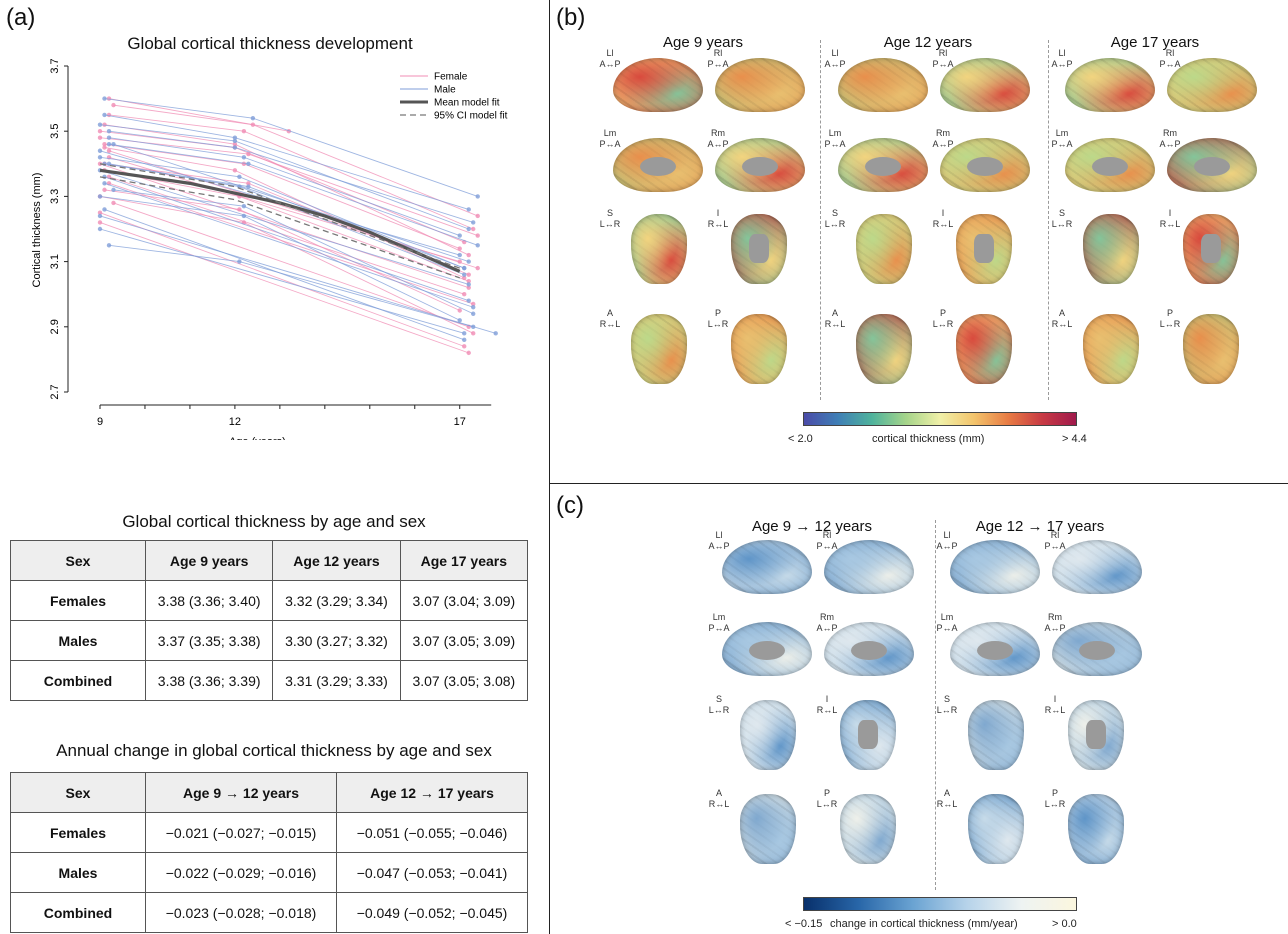  What do you see at coordinates (718, 213) in the screenshot?
I see `view-code: I` at bounding box center [718, 213].